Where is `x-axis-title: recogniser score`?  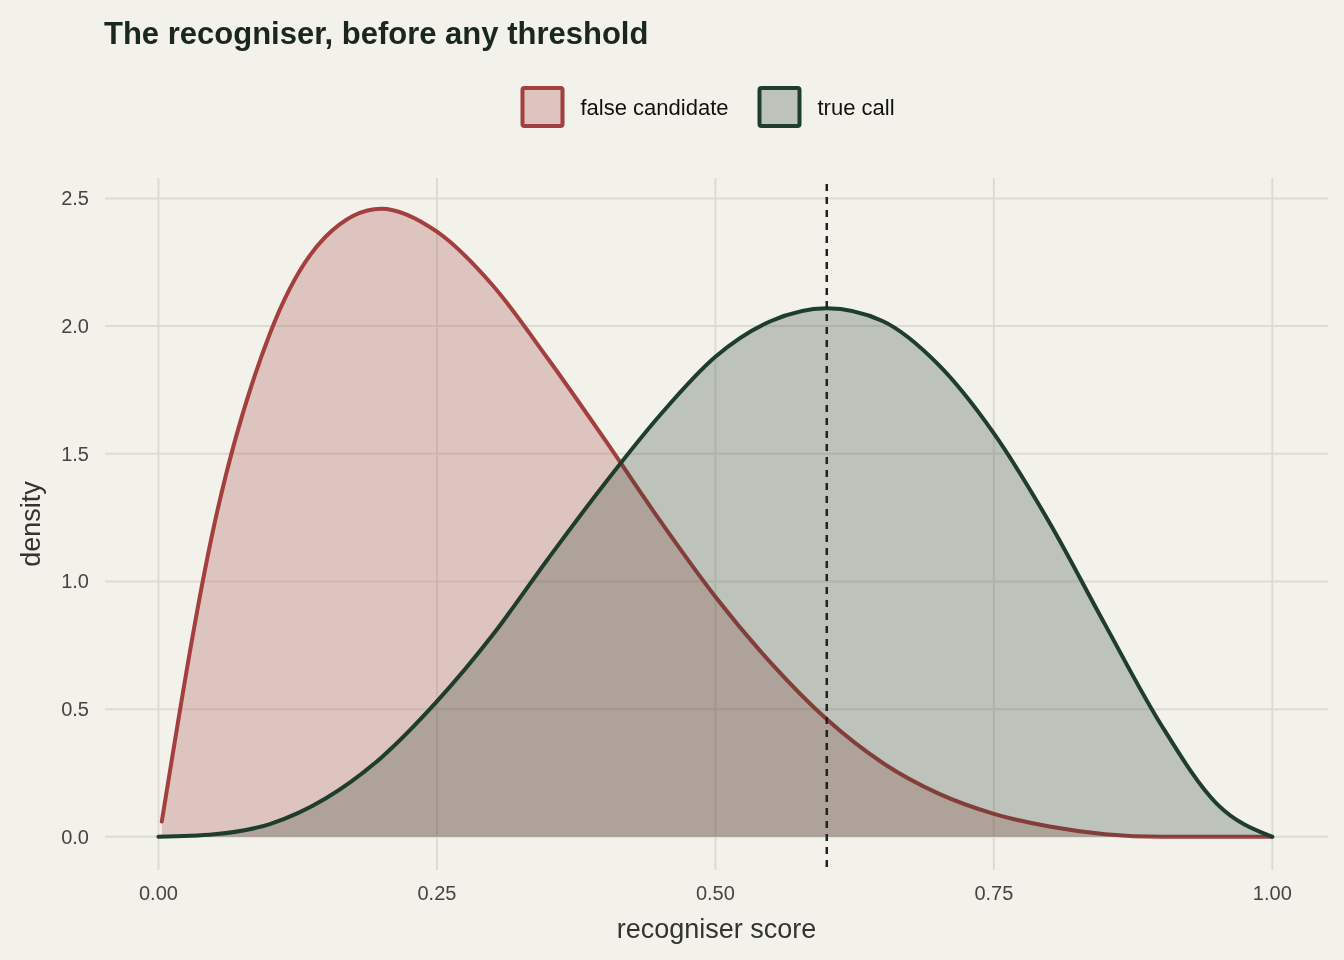
x-axis-title: recogniser score is located at coordinates (716, 929).